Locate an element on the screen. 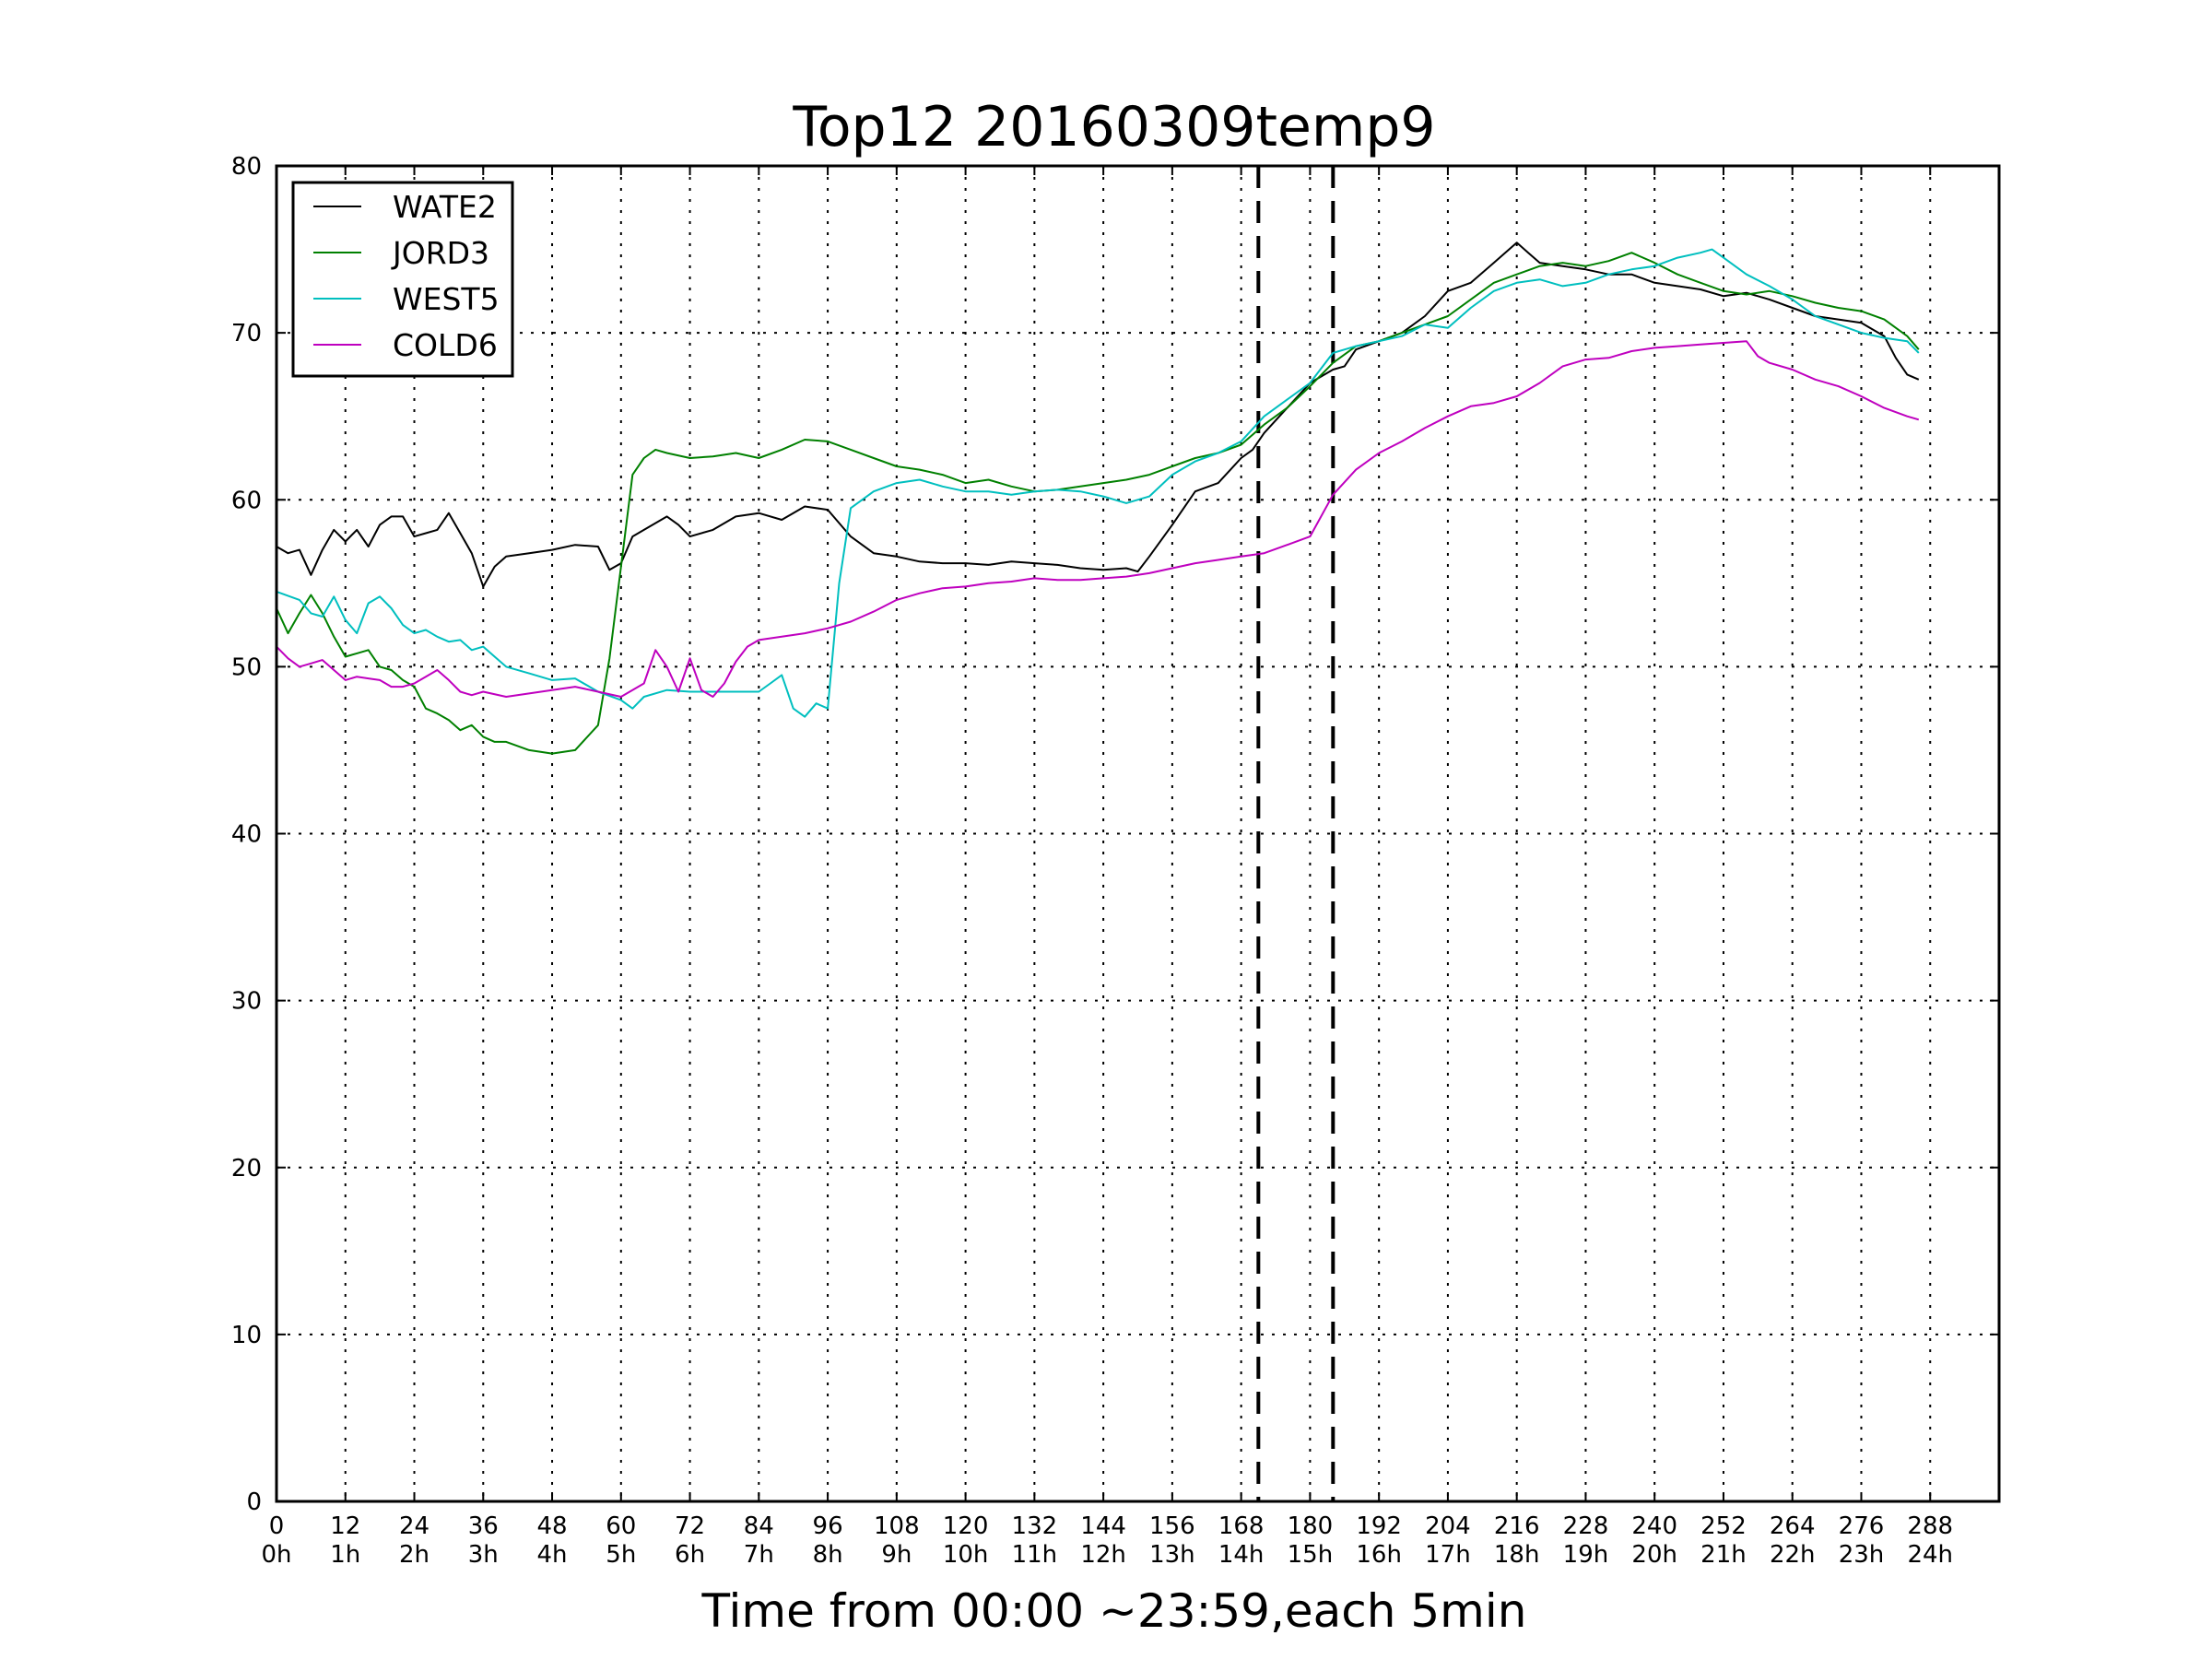 Image resolution: width=2212 pixels, height=1659 pixels. x-tick-label: 264 is located at coordinates (1793, 1526).